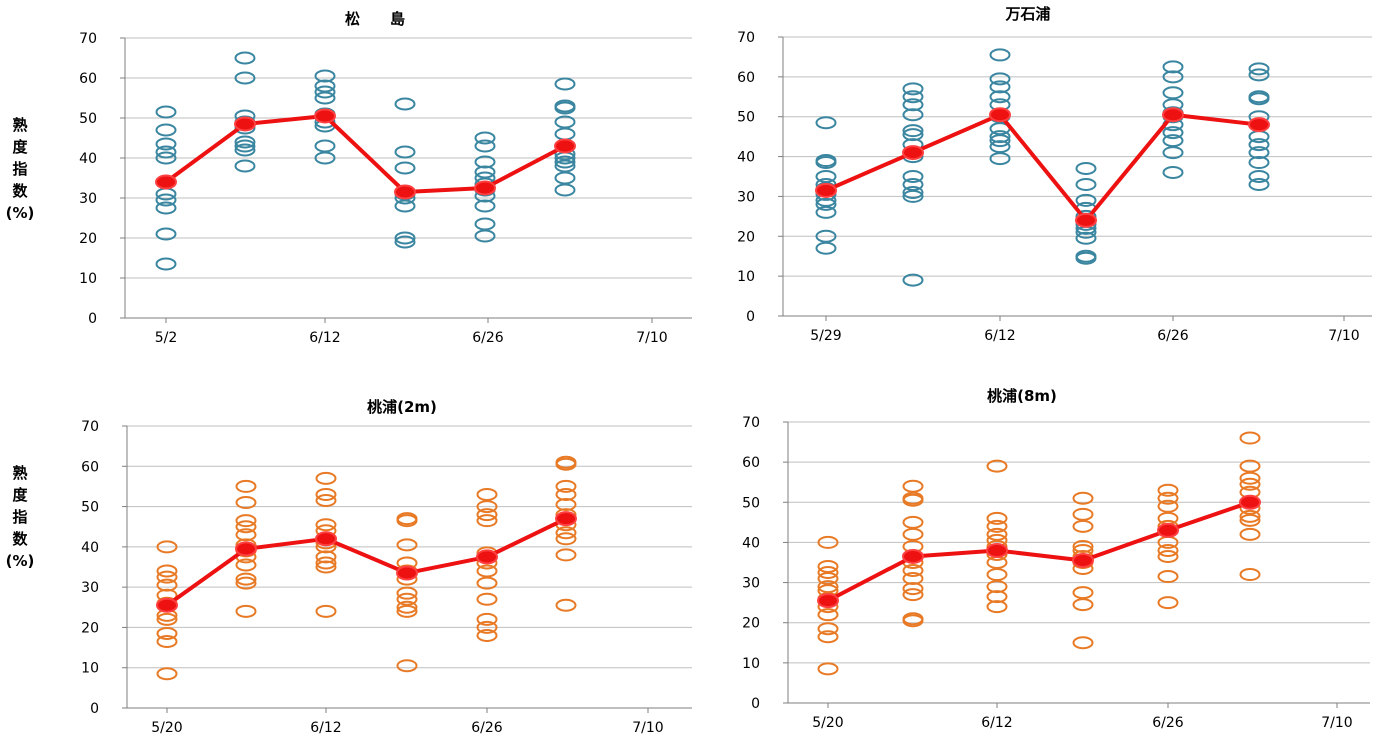 Image resolution: width=1380 pixels, height=738 pixels. What do you see at coordinates (88, 199) in the screenshot?
I see `y-tick-label: 30` at bounding box center [88, 199].